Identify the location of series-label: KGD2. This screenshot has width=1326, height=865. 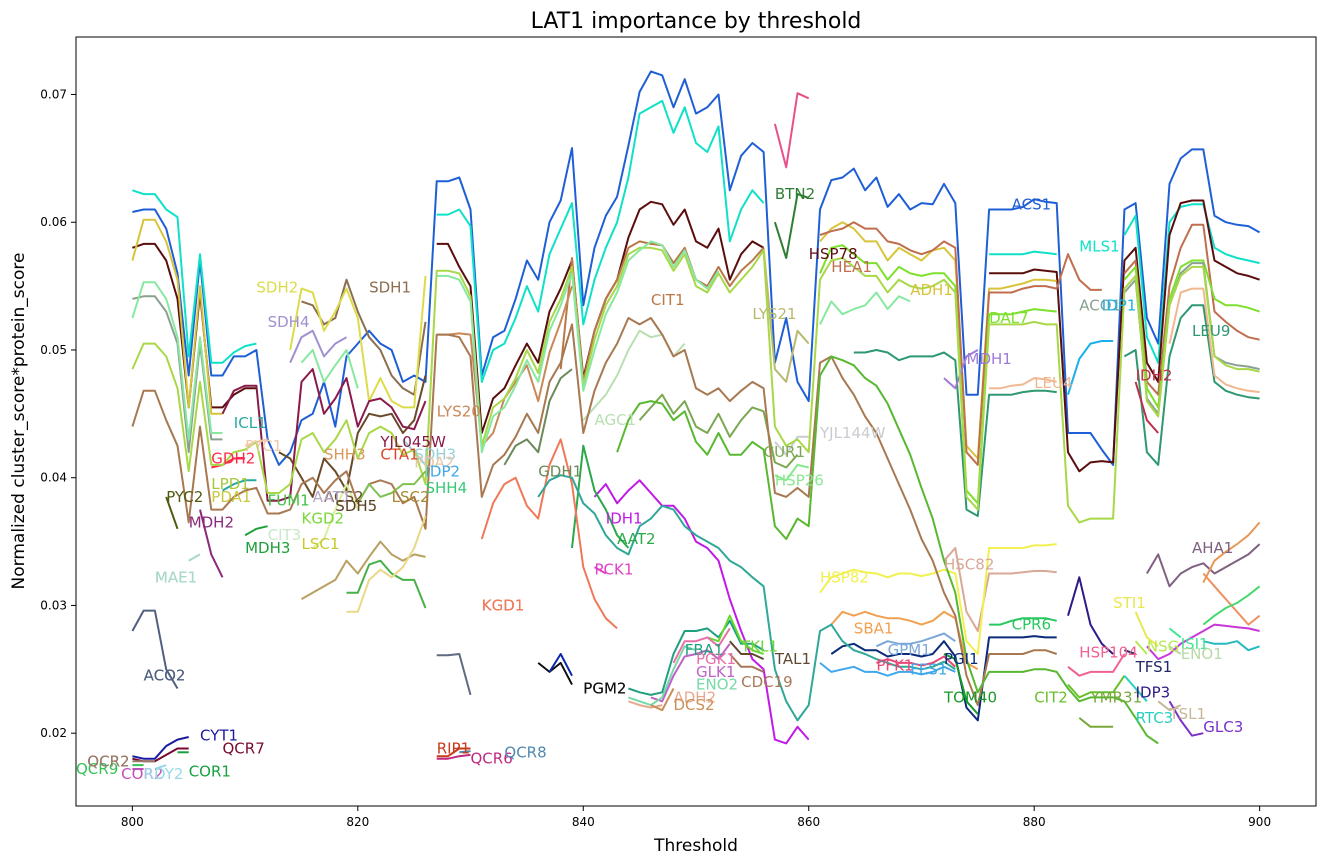
(323, 519).